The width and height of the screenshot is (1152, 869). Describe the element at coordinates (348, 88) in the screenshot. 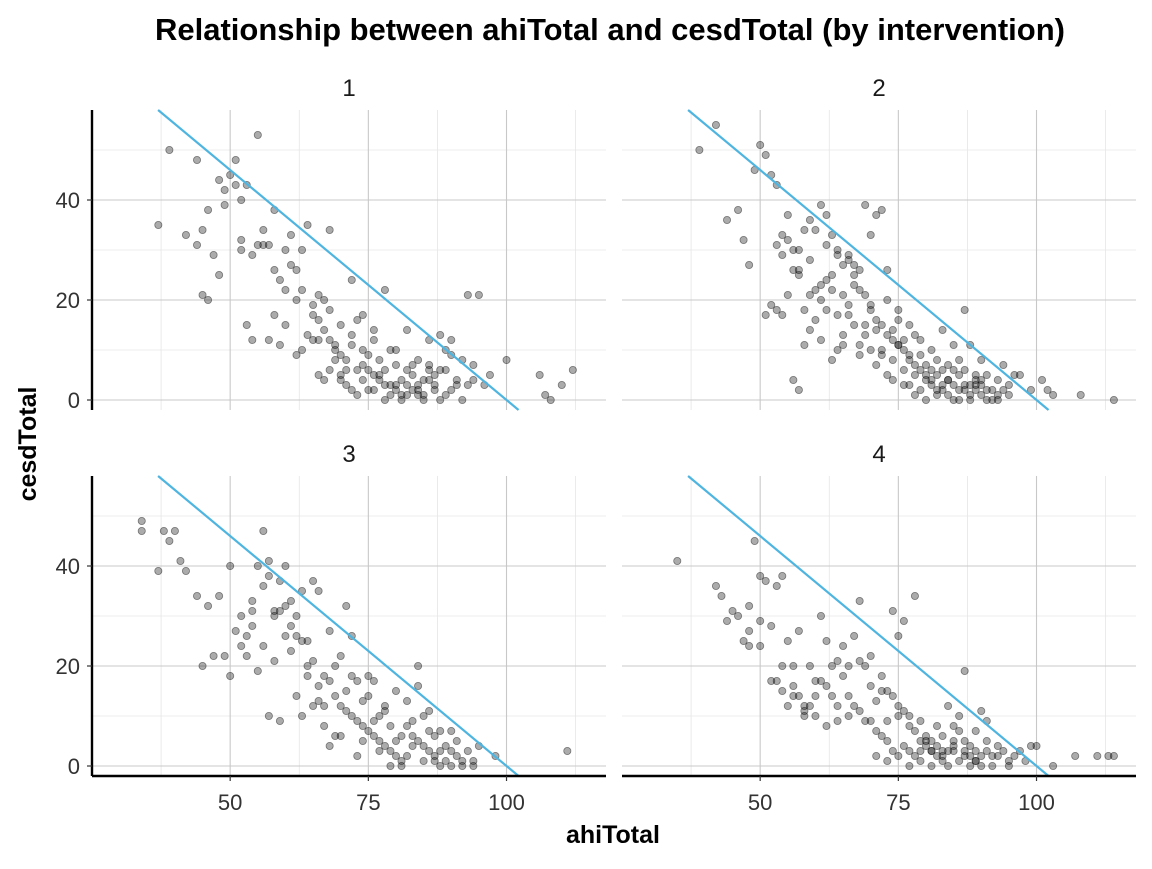

I see `facet-strip-label: 1` at that location.